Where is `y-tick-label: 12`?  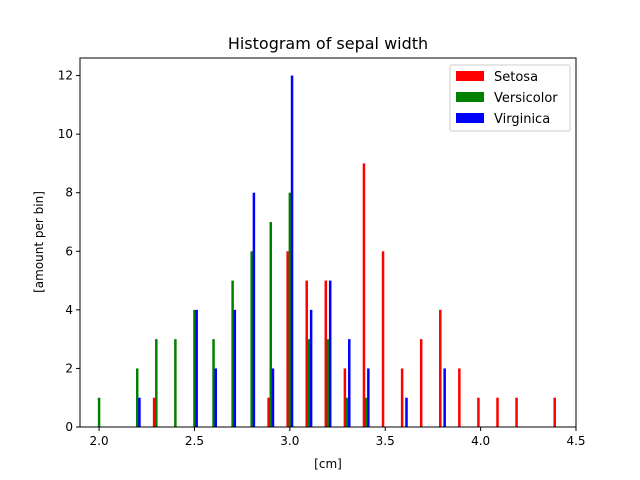
y-tick-label: 12 is located at coordinates (65, 76).